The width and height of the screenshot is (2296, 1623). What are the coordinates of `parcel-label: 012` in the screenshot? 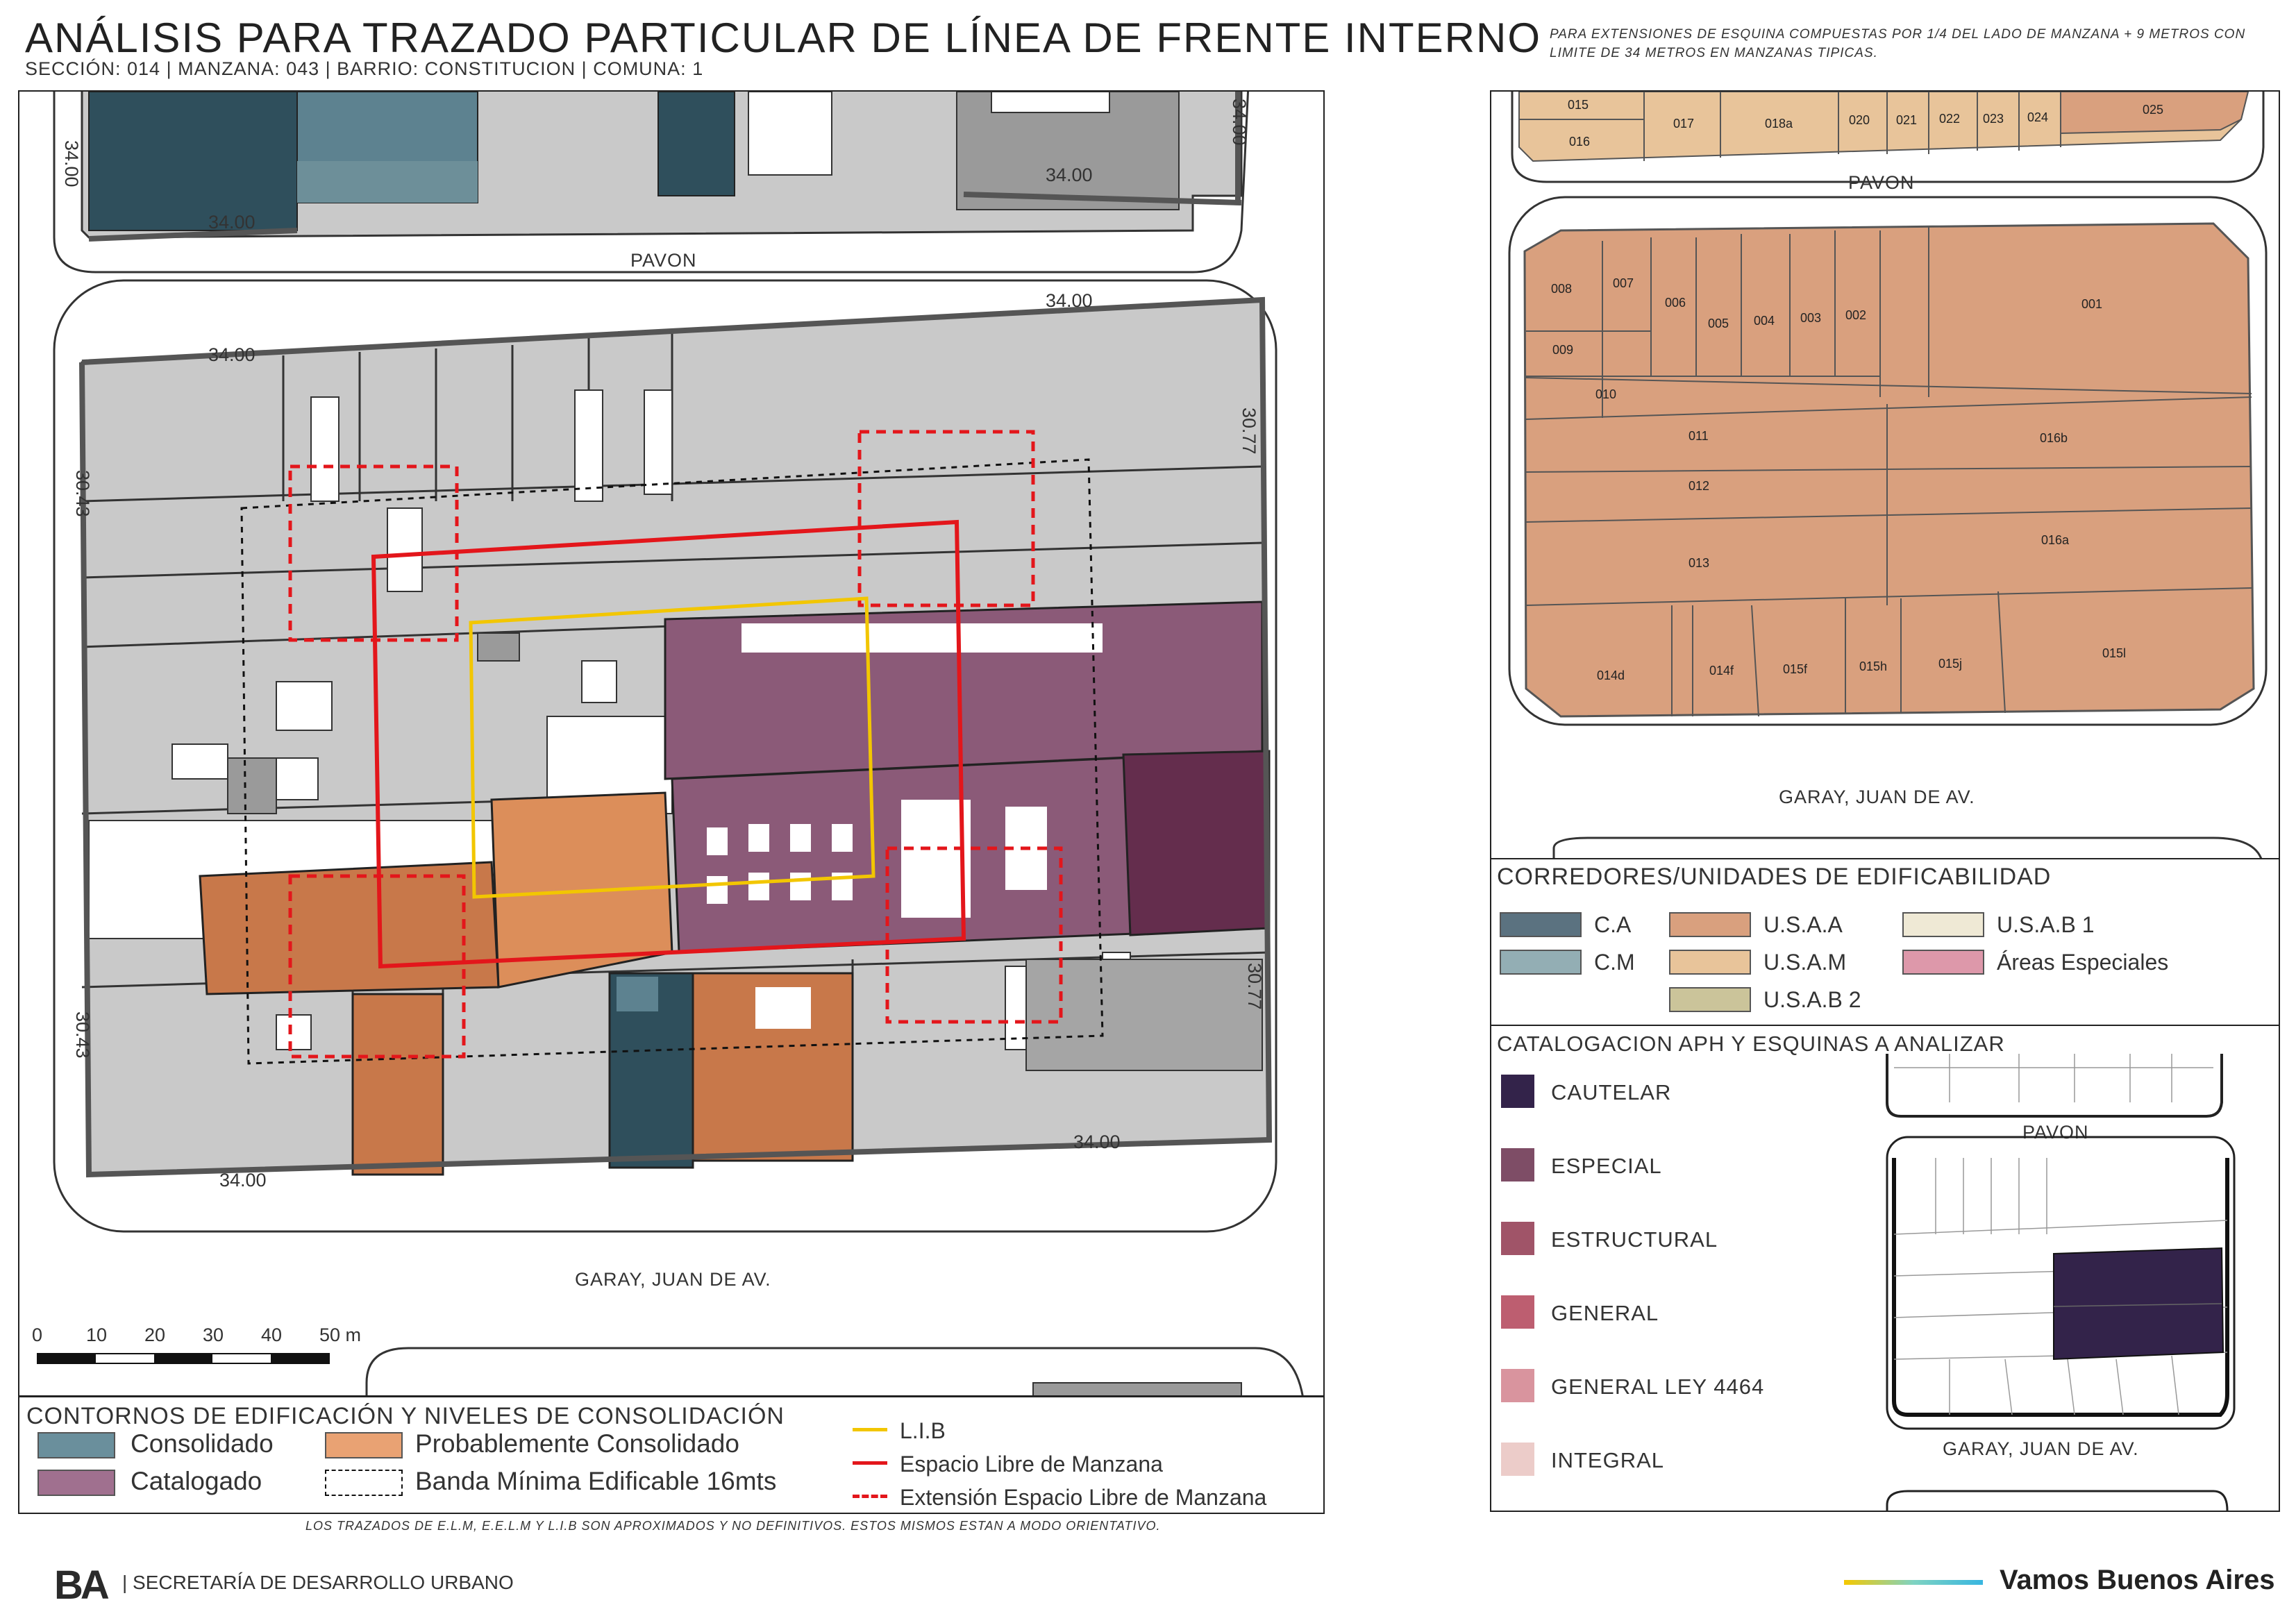 It's located at (1699, 486).